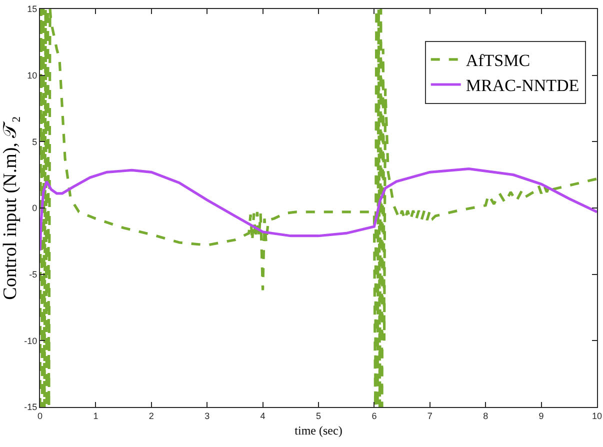 The width and height of the screenshot is (603, 447). Describe the element at coordinates (151, 415) in the screenshot. I see `x-tick-label: 2` at that location.